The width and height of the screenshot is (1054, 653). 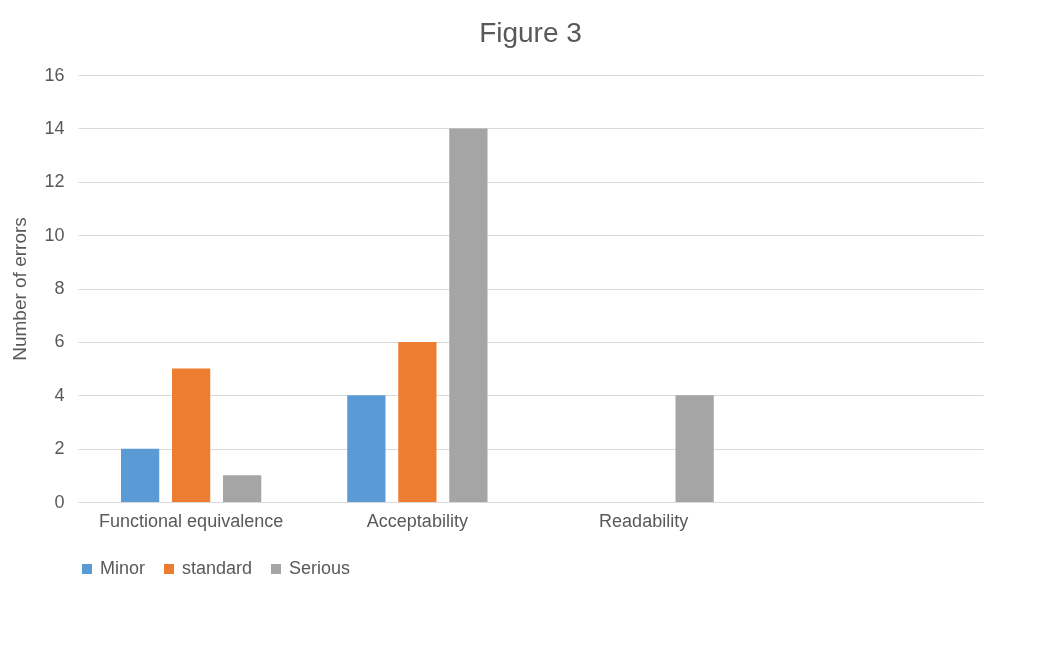 What do you see at coordinates (54, 127) in the screenshot?
I see `y-tick-label: 14` at bounding box center [54, 127].